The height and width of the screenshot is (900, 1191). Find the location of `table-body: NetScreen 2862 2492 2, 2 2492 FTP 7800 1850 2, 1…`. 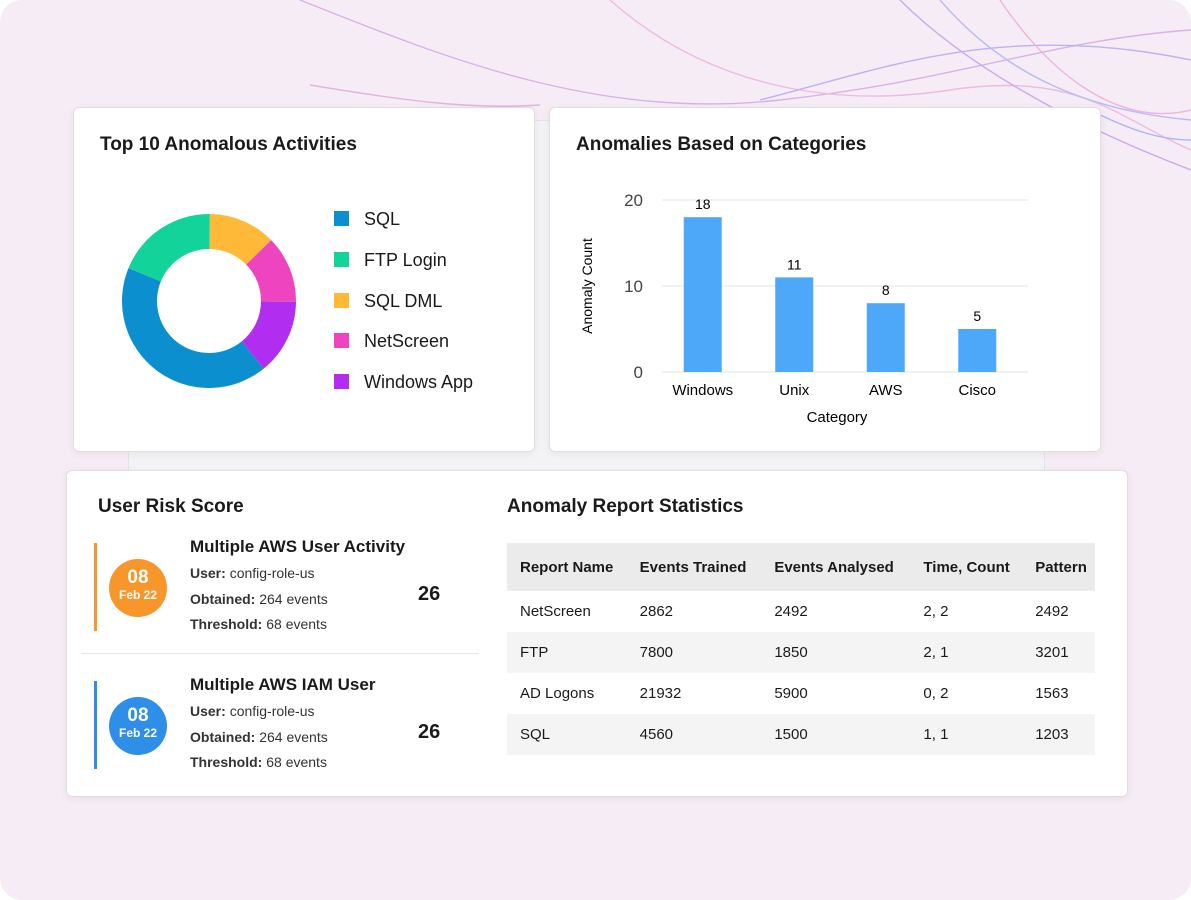

table-body: NetScreen 2862 2492 2, 2 2492 FTP 7800 1850 2, 1… is located at coordinates (801, 673).